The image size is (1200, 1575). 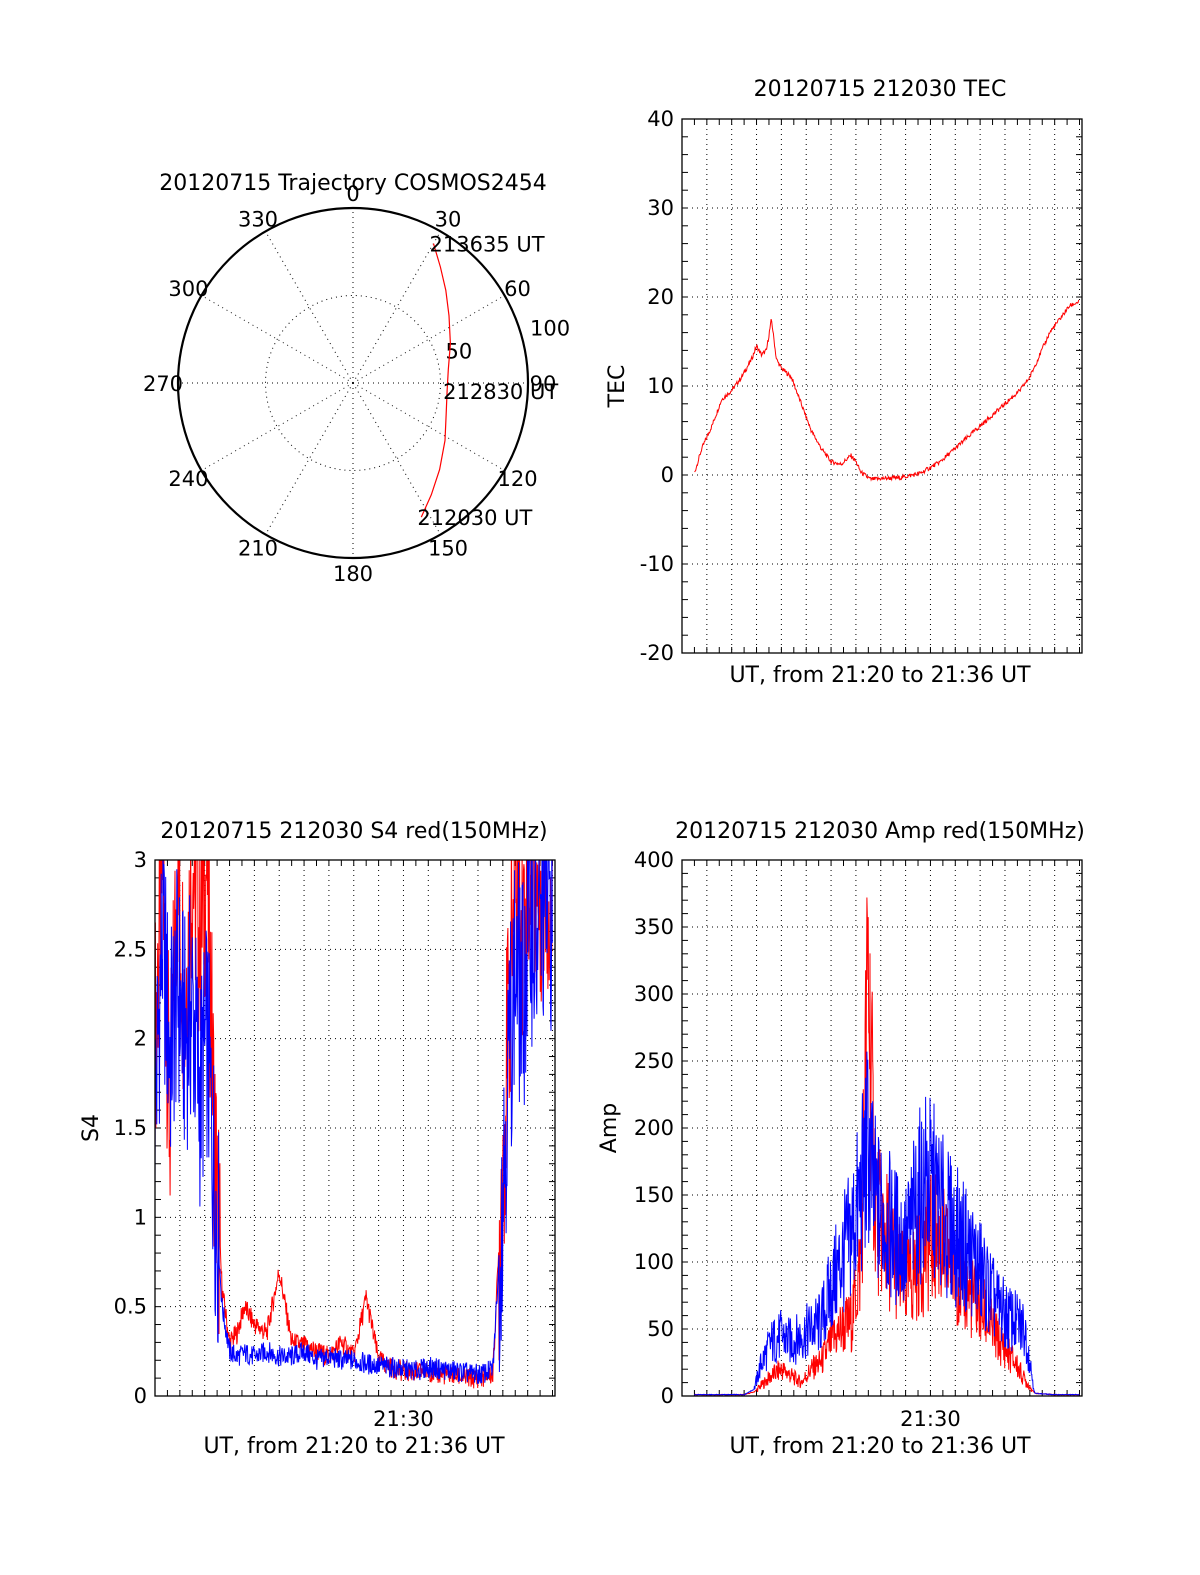 I want to click on amp-x-ticks: 21:30, so click(x=930, y=1419).